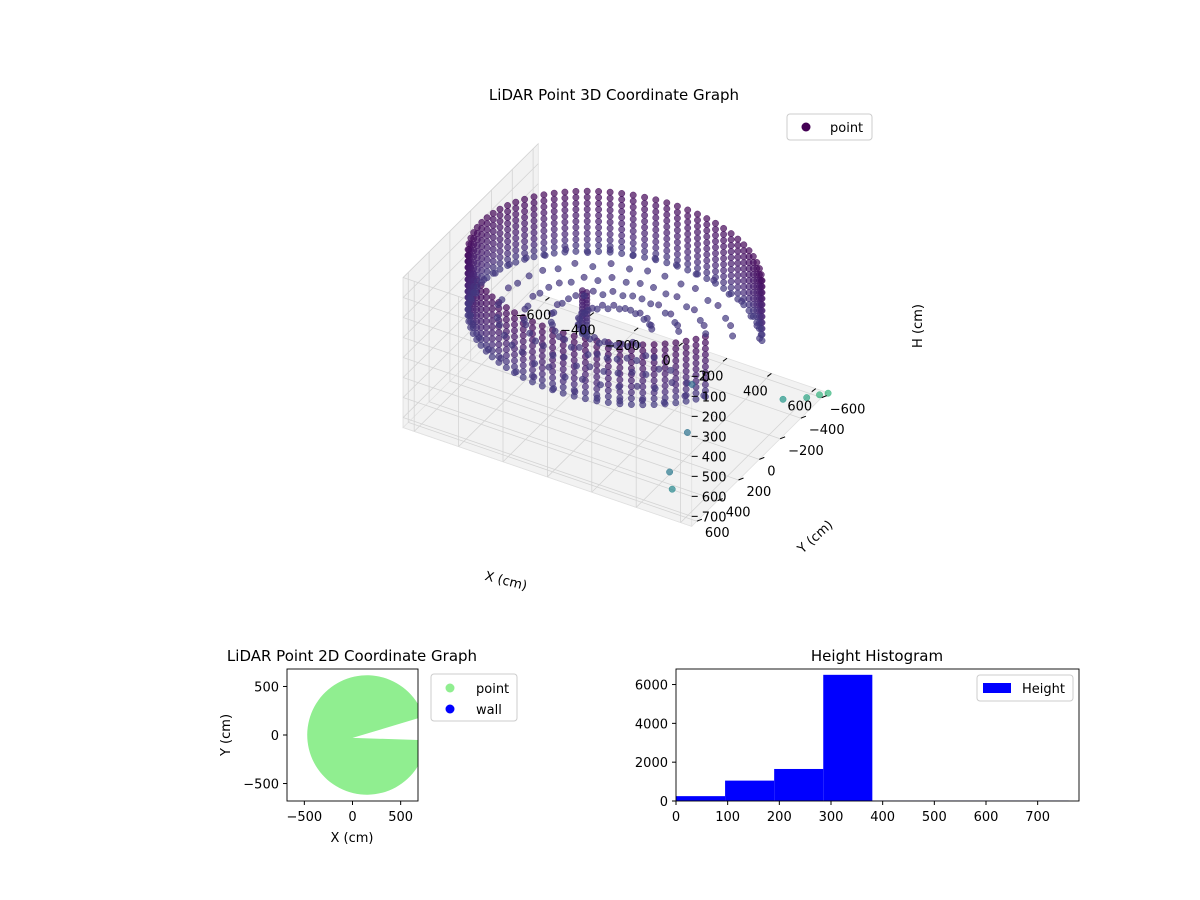 This screenshot has height=900, width=1200. Describe the element at coordinates (806, 127) in the screenshot. I see `legend-3d-marker` at that location.